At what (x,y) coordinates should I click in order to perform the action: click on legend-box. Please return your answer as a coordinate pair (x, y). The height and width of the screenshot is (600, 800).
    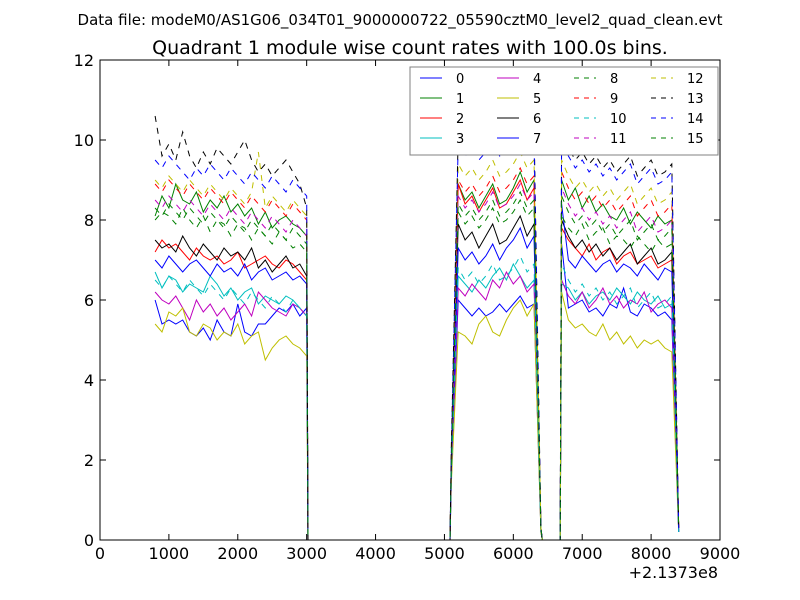
    Looking at the image, I should click on (564, 111).